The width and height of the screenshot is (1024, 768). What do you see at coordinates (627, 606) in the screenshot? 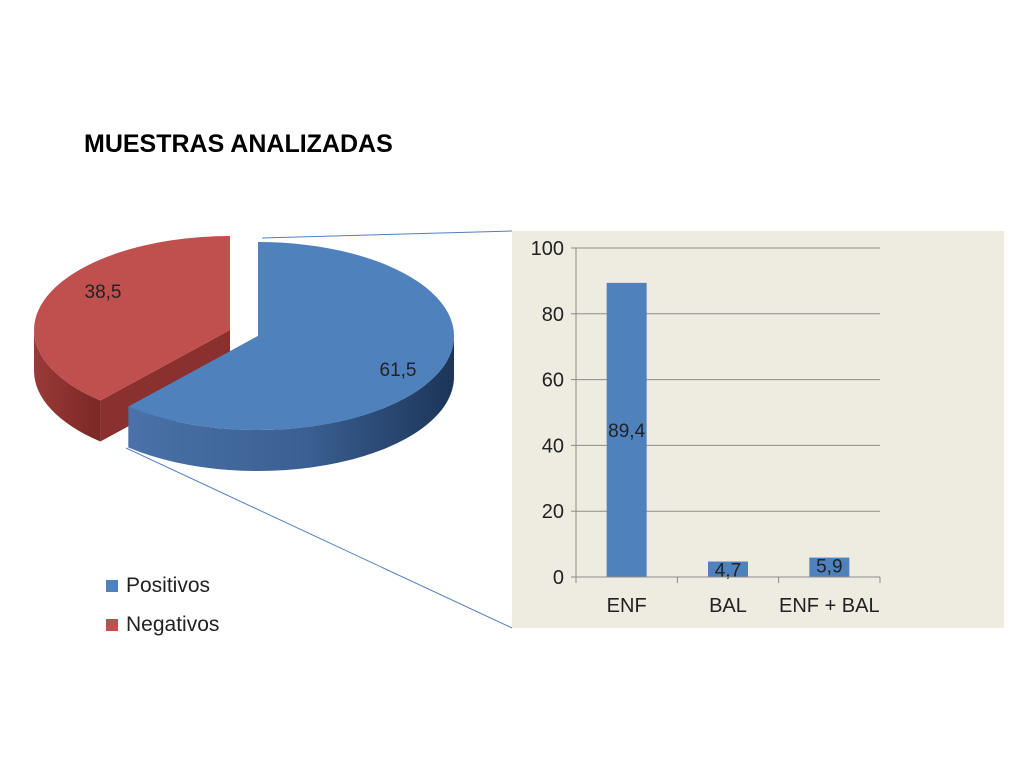
I see `x-category-label: ENF` at bounding box center [627, 606].